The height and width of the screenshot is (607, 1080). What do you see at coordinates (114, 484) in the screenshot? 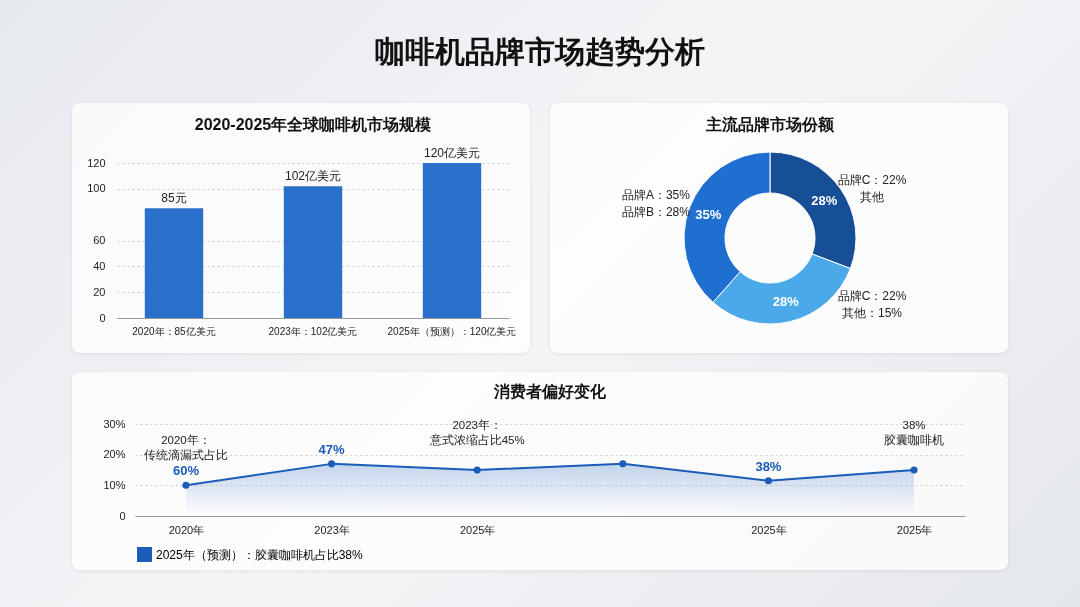
I see `y-tick-label: 10%` at bounding box center [114, 484].